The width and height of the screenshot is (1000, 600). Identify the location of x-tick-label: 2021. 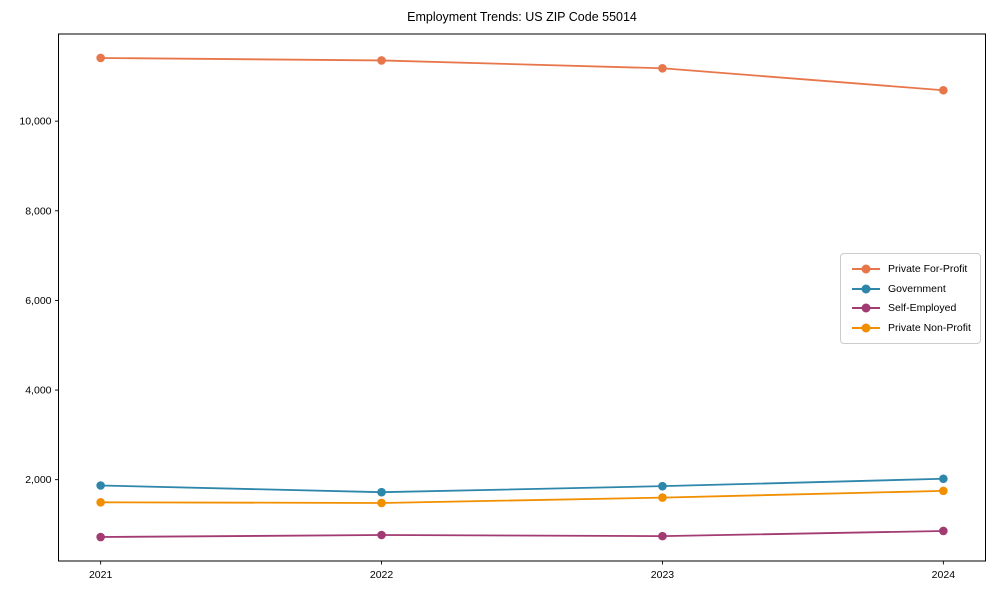
(101, 575).